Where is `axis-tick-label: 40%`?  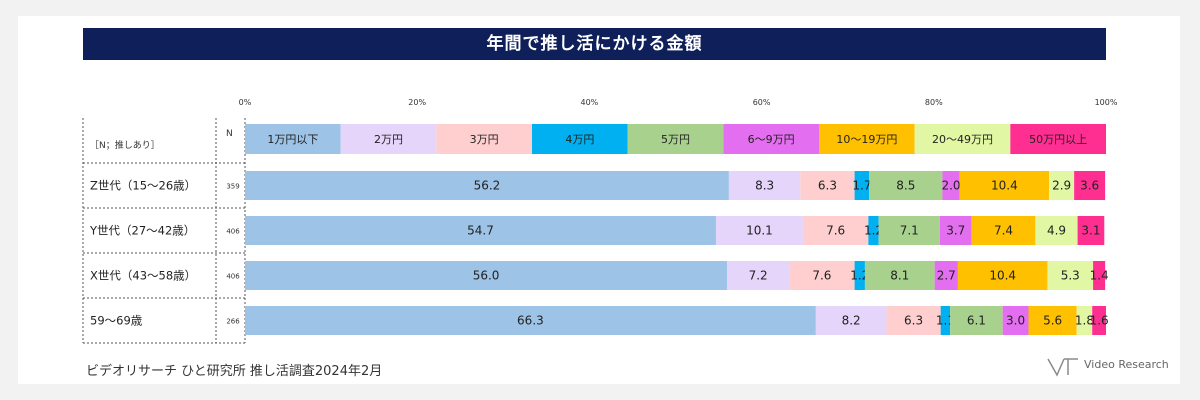
axis-tick-label: 40% is located at coordinates (590, 102).